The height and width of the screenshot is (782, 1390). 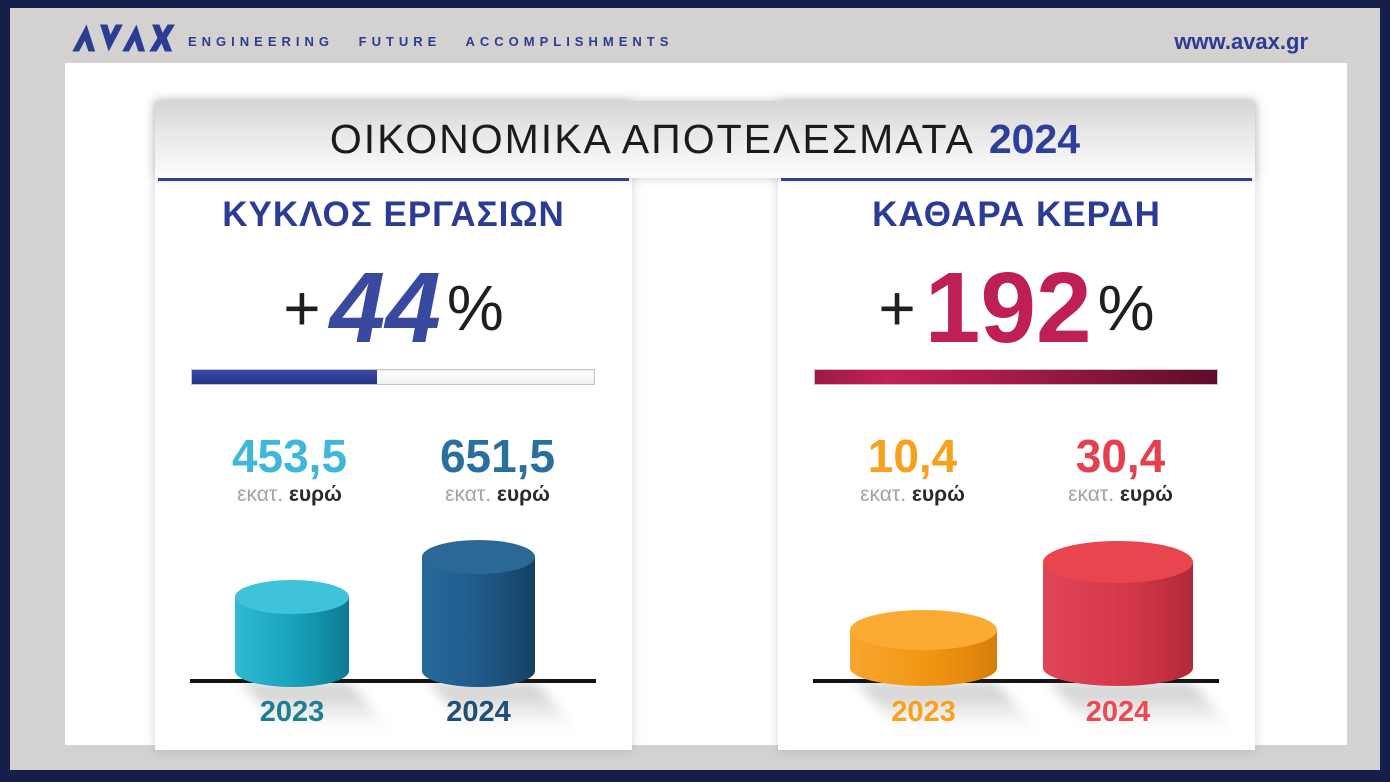 What do you see at coordinates (1016, 469) in the screenshot?
I see `net-profit-values: 10,4 εκατ. ευρώ 30,4 εκατ. ευρώ` at bounding box center [1016, 469].